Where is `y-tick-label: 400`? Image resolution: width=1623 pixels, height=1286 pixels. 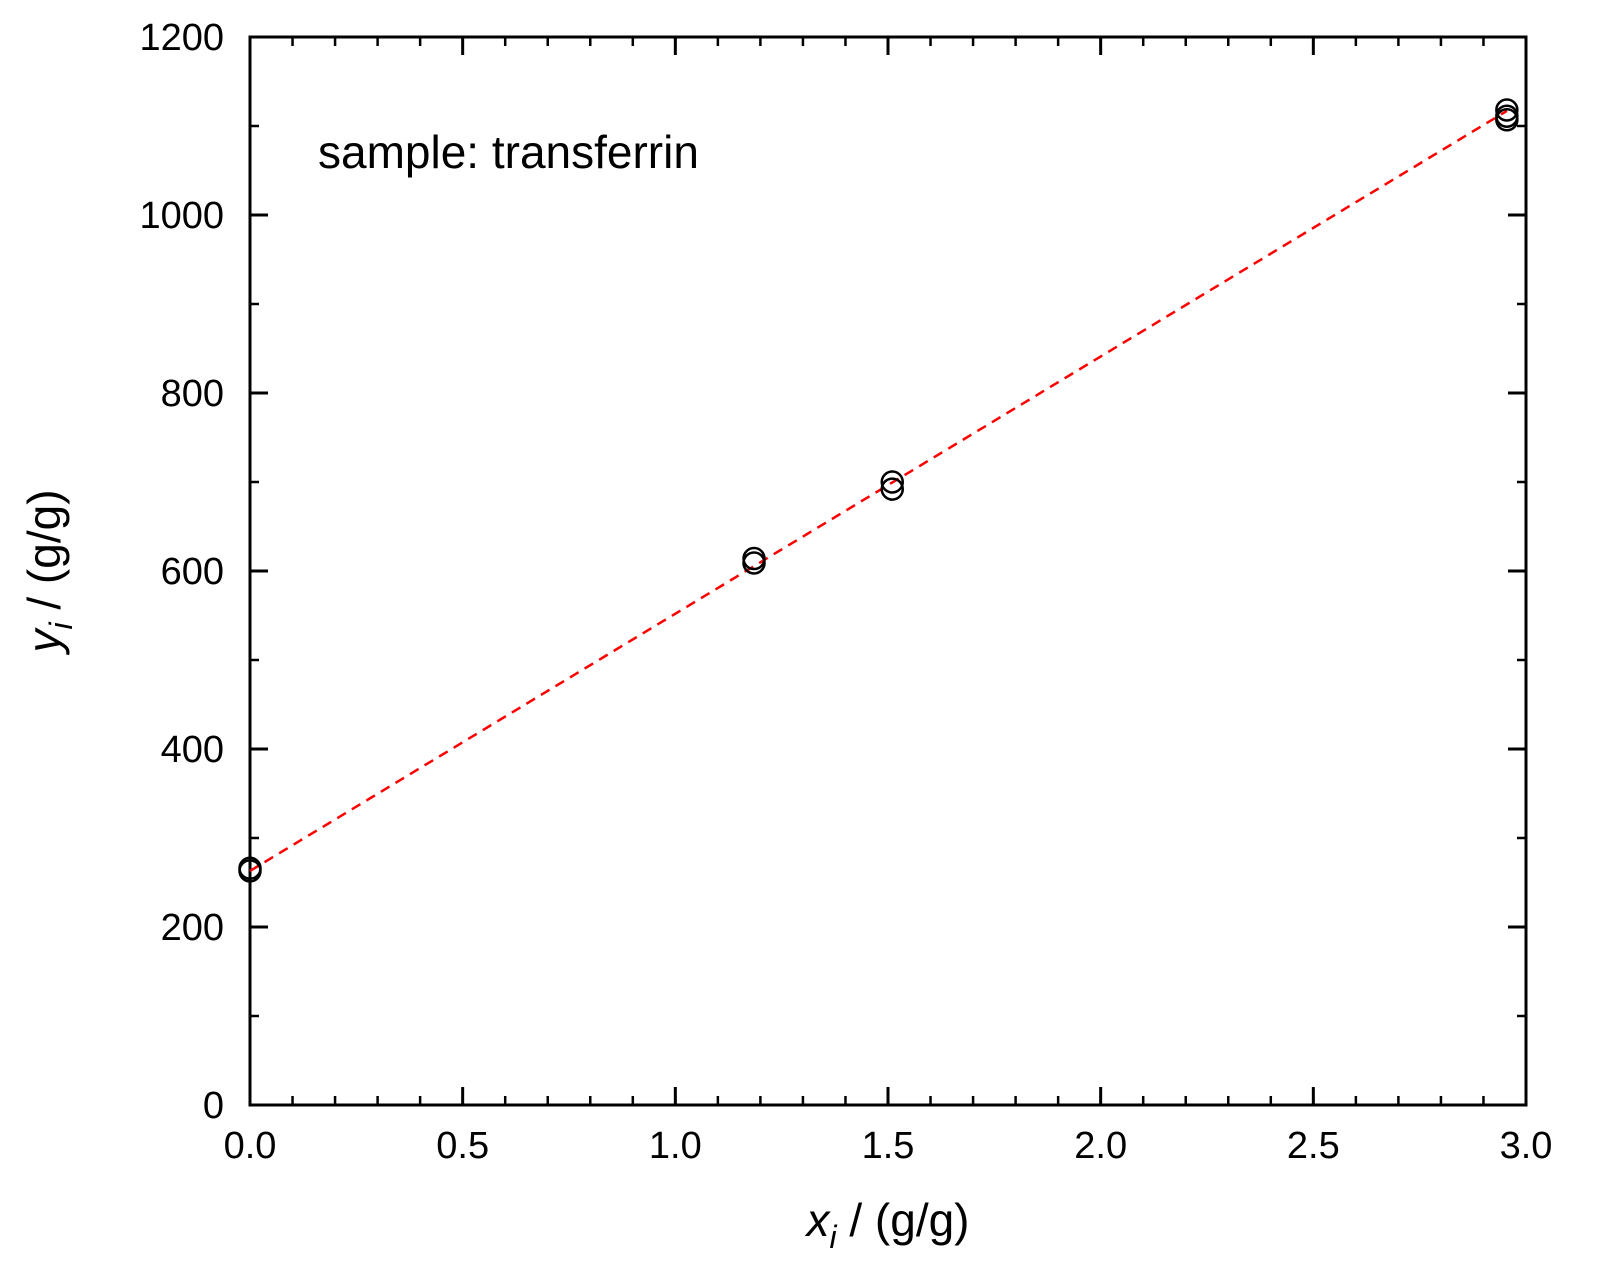 y-tick-label: 400 is located at coordinates (192, 750).